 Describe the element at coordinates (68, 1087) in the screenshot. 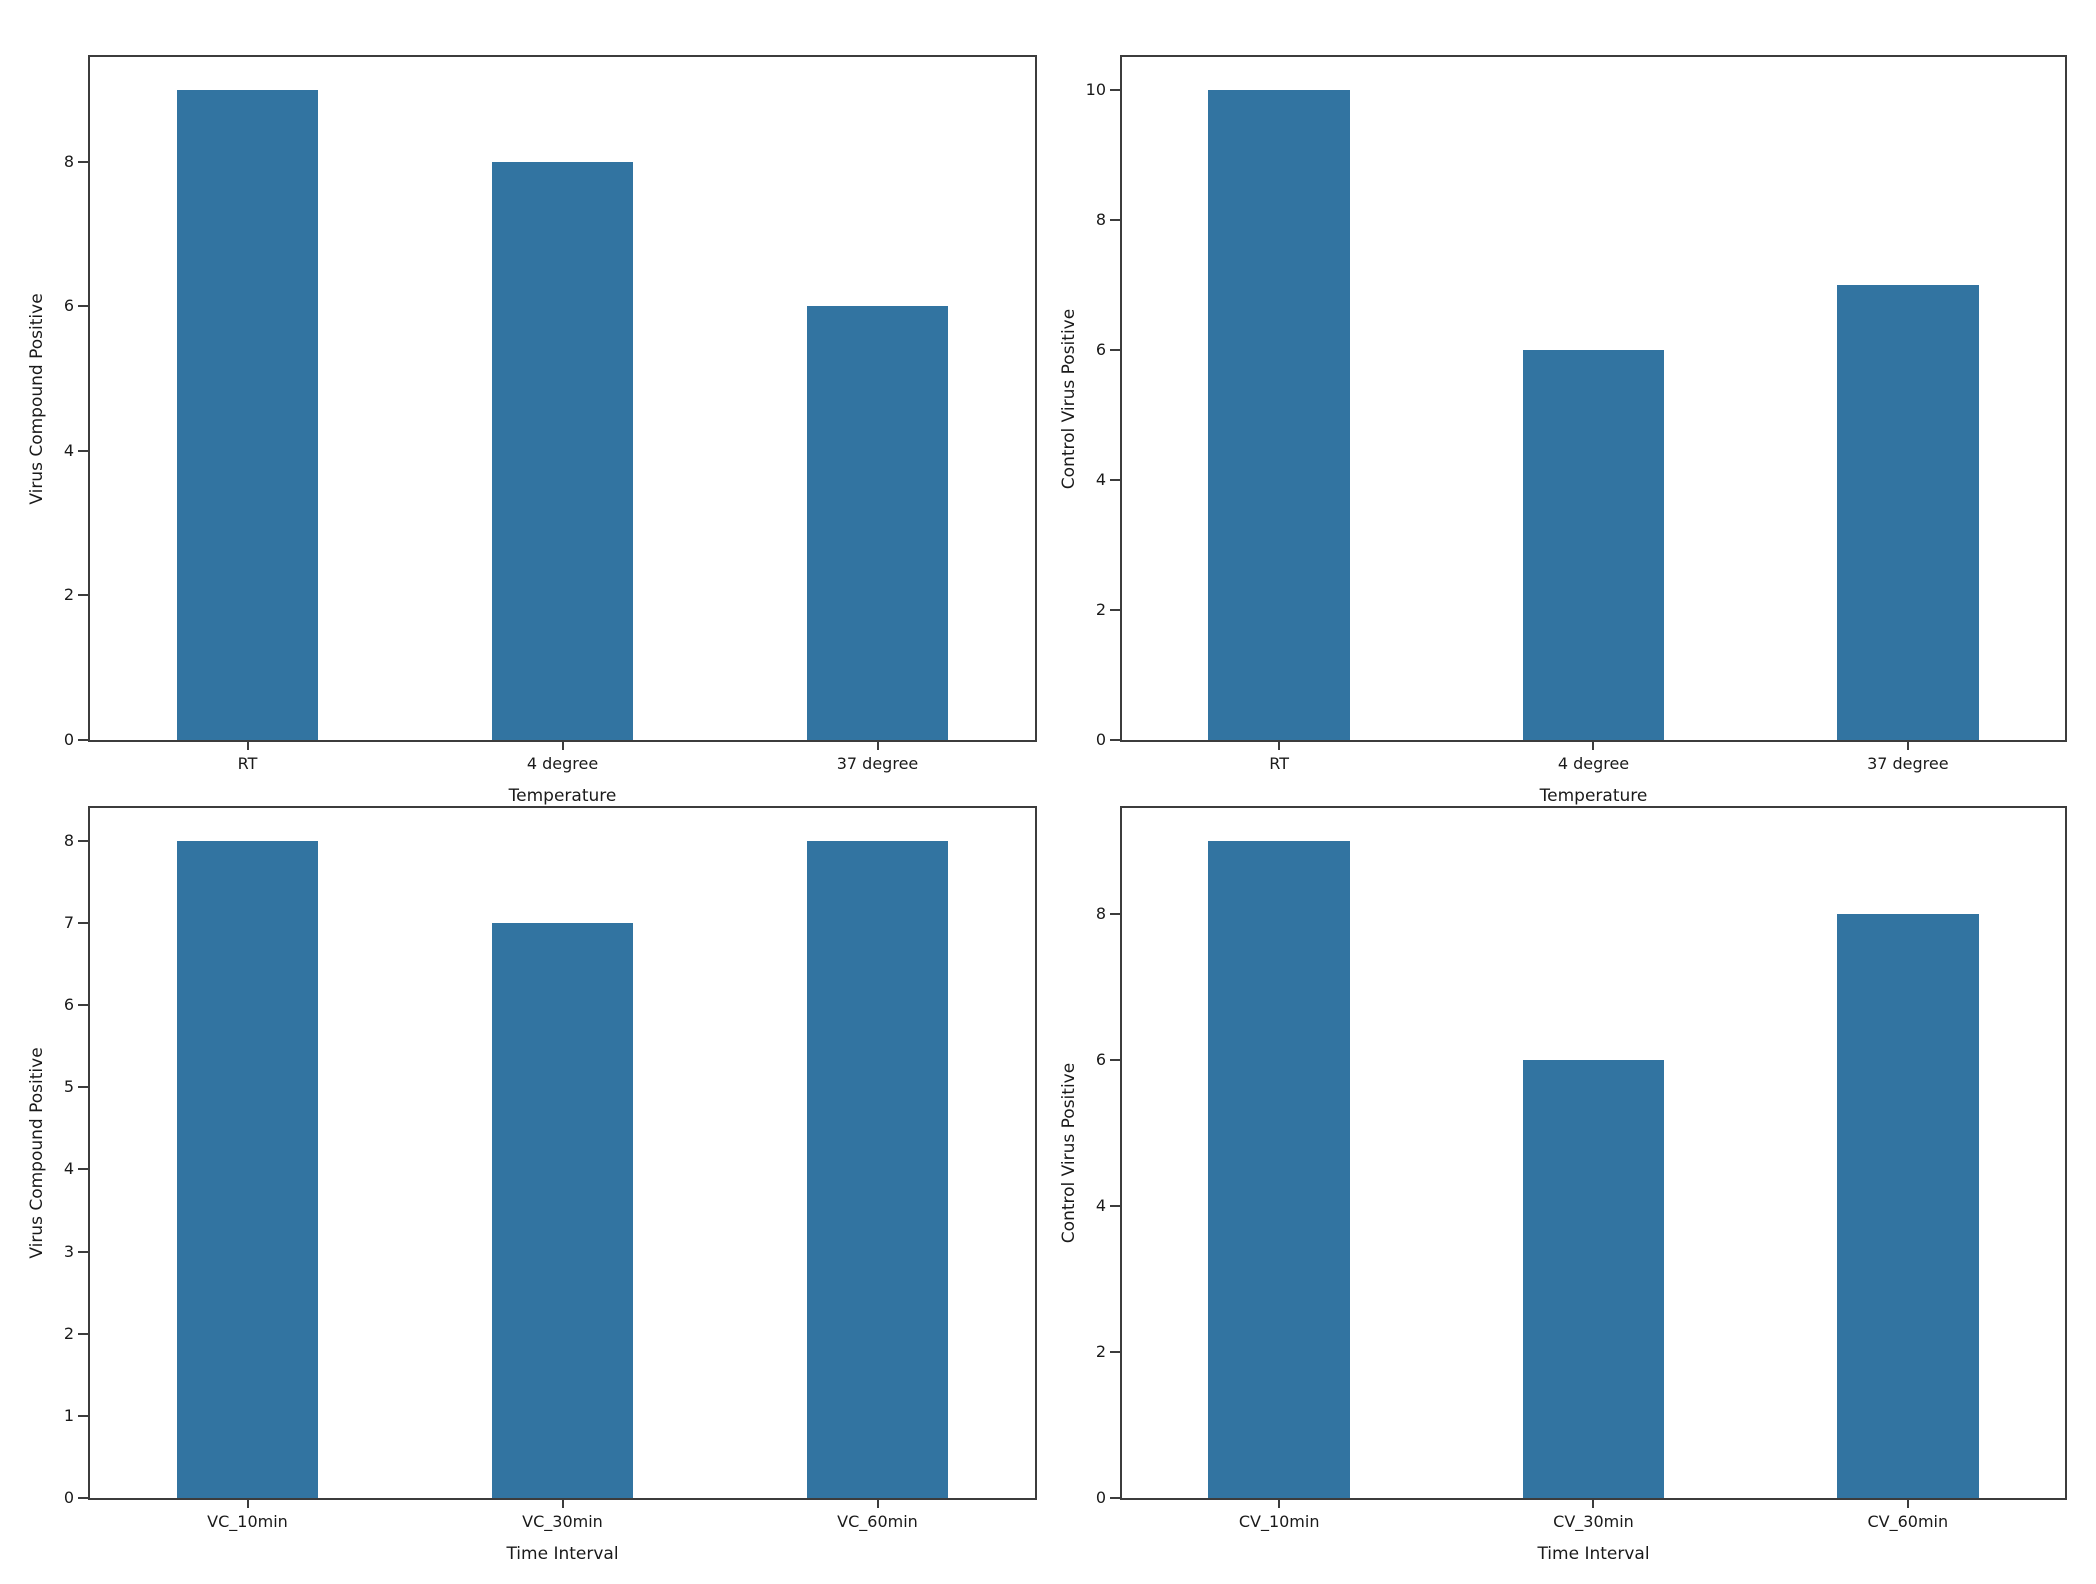

I see `y-tick-label: 5` at that location.